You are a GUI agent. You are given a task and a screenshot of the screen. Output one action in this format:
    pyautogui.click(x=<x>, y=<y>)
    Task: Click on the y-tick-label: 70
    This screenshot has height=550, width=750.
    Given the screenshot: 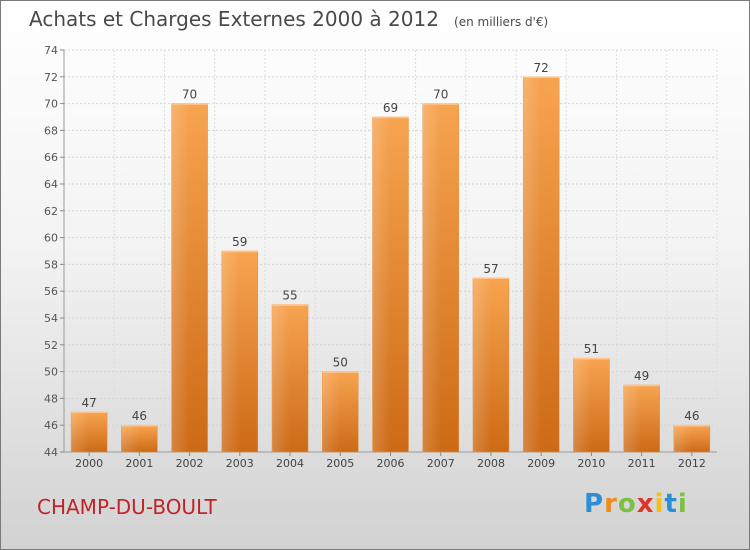 What is the action you would take?
    pyautogui.click(x=51, y=104)
    